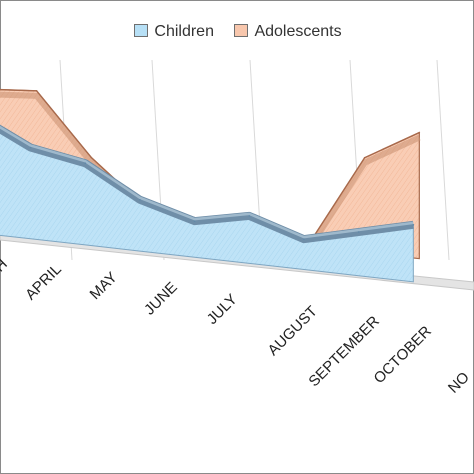 Image resolution: width=474 pixels, height=474 pixels. Describe the element at coordinates (104, 286) in the screenshot. I see `tick-label-may: MAY` at that location.